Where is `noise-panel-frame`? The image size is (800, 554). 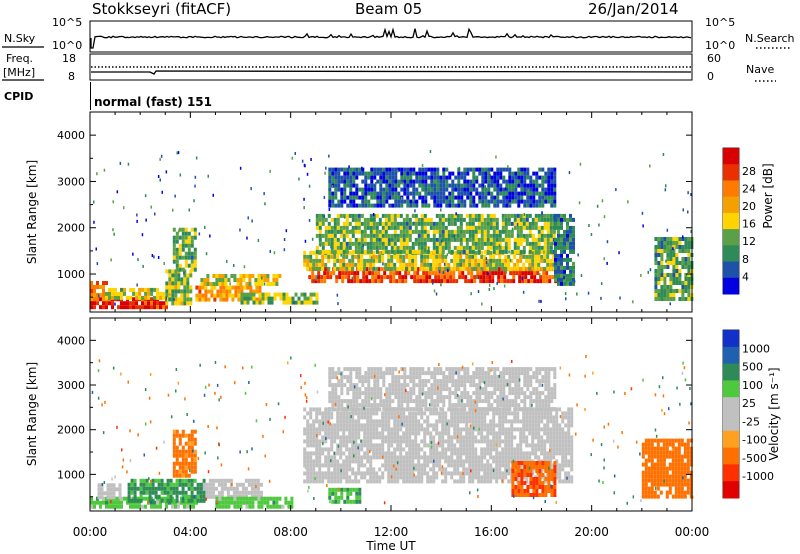 noise-panel-frame is located at coordinates (391, 36).